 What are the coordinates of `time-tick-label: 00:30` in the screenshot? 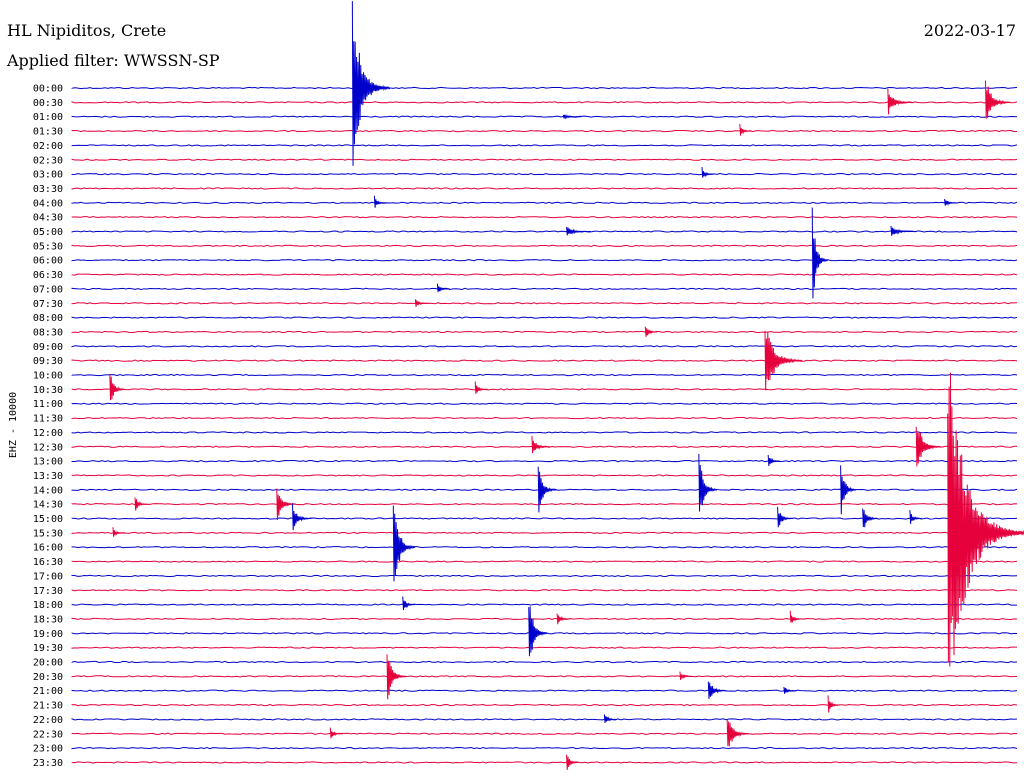 It's located at (48, 103).